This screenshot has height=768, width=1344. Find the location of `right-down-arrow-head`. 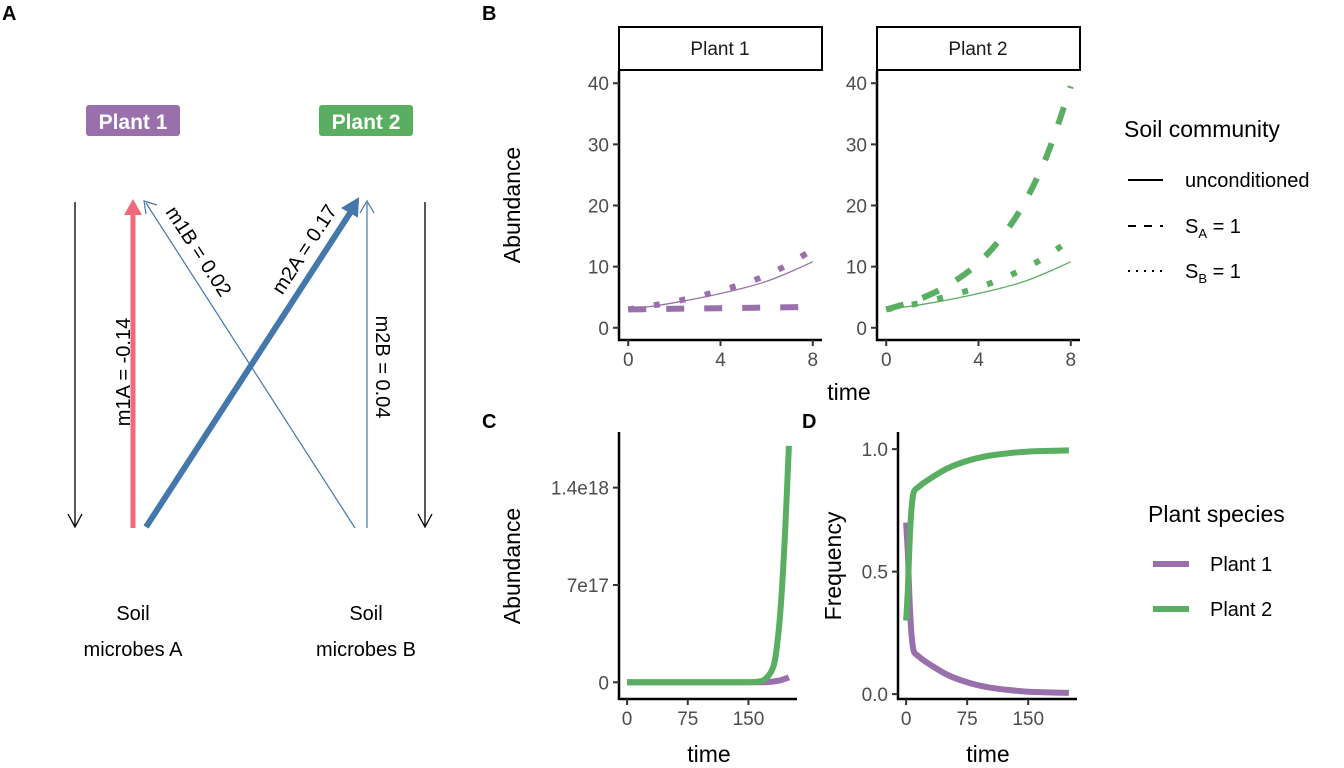

right-down-arrow-head is located at coordinates (425, 521).